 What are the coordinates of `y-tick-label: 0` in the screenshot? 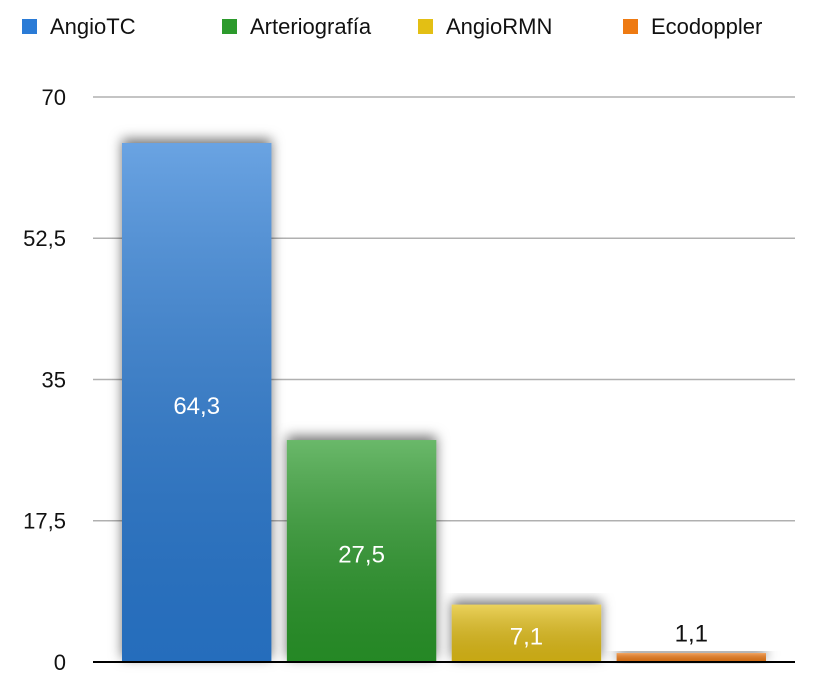 It's located at (60, 661).